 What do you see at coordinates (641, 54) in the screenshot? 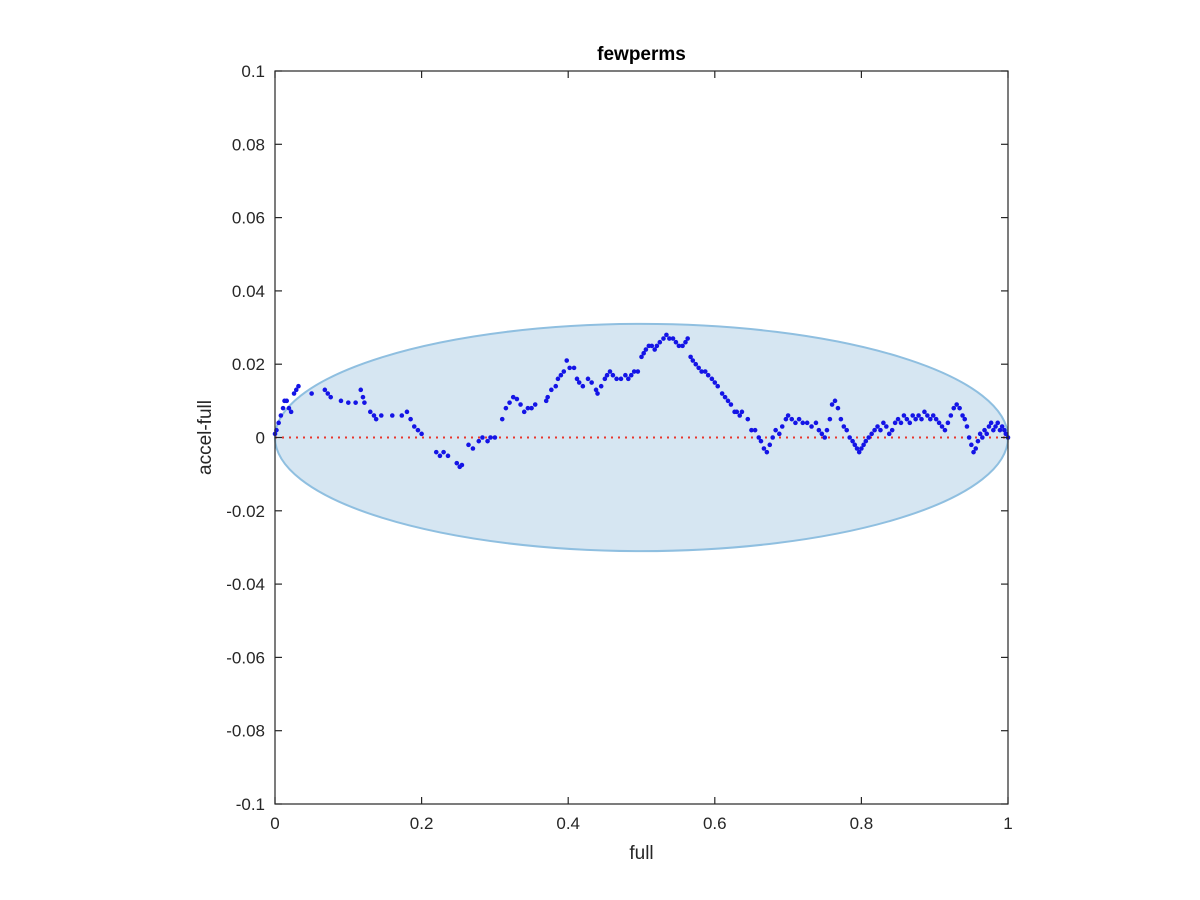
I see `chart-title: fewperms` at bounding box center [641, 54].